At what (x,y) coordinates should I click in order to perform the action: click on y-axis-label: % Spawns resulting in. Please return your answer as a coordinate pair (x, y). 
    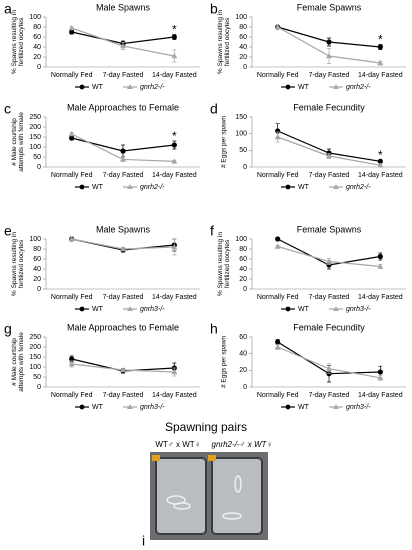
    Looking at the image, I should click on (220, 264).